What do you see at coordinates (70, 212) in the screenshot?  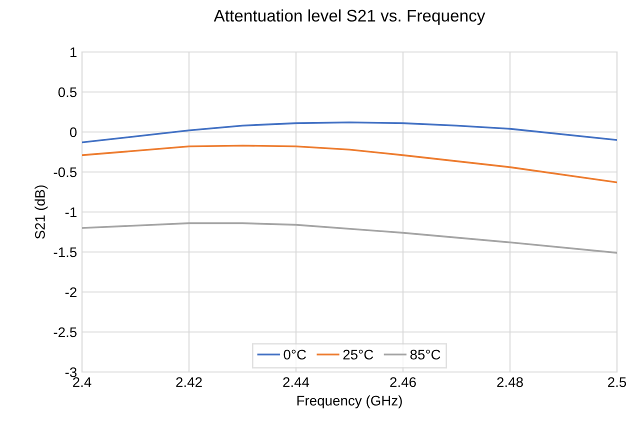 I see `y-tick-label: -1` at bounding box center [70, 212].